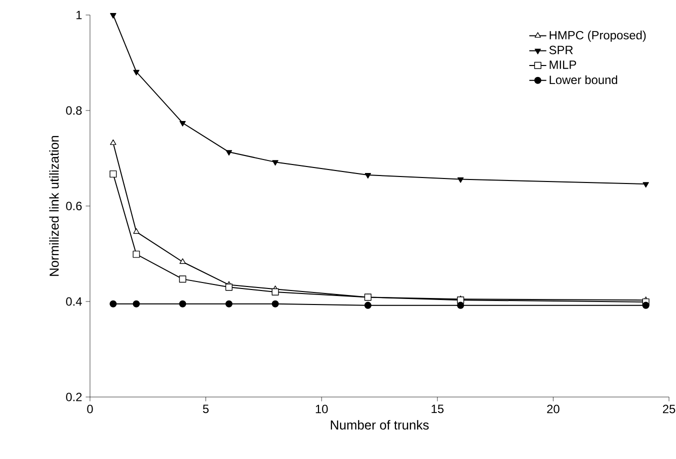 This screenshot has height=459, width=676. What do you see at coordinates (74, 301) in the screenshot?
I see `y-tick-label: 0.4` at bounding box center [74, 301].